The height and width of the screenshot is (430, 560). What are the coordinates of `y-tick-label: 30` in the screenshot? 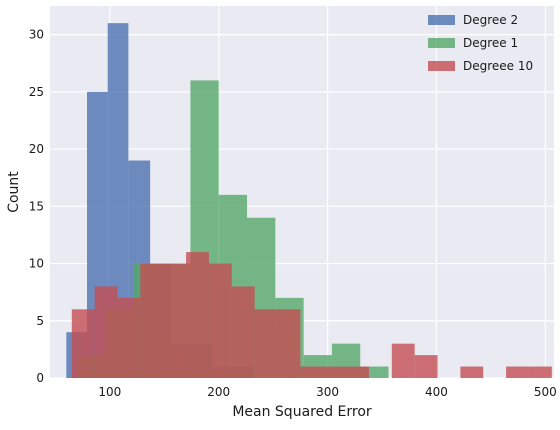 It's located at (36, 35).